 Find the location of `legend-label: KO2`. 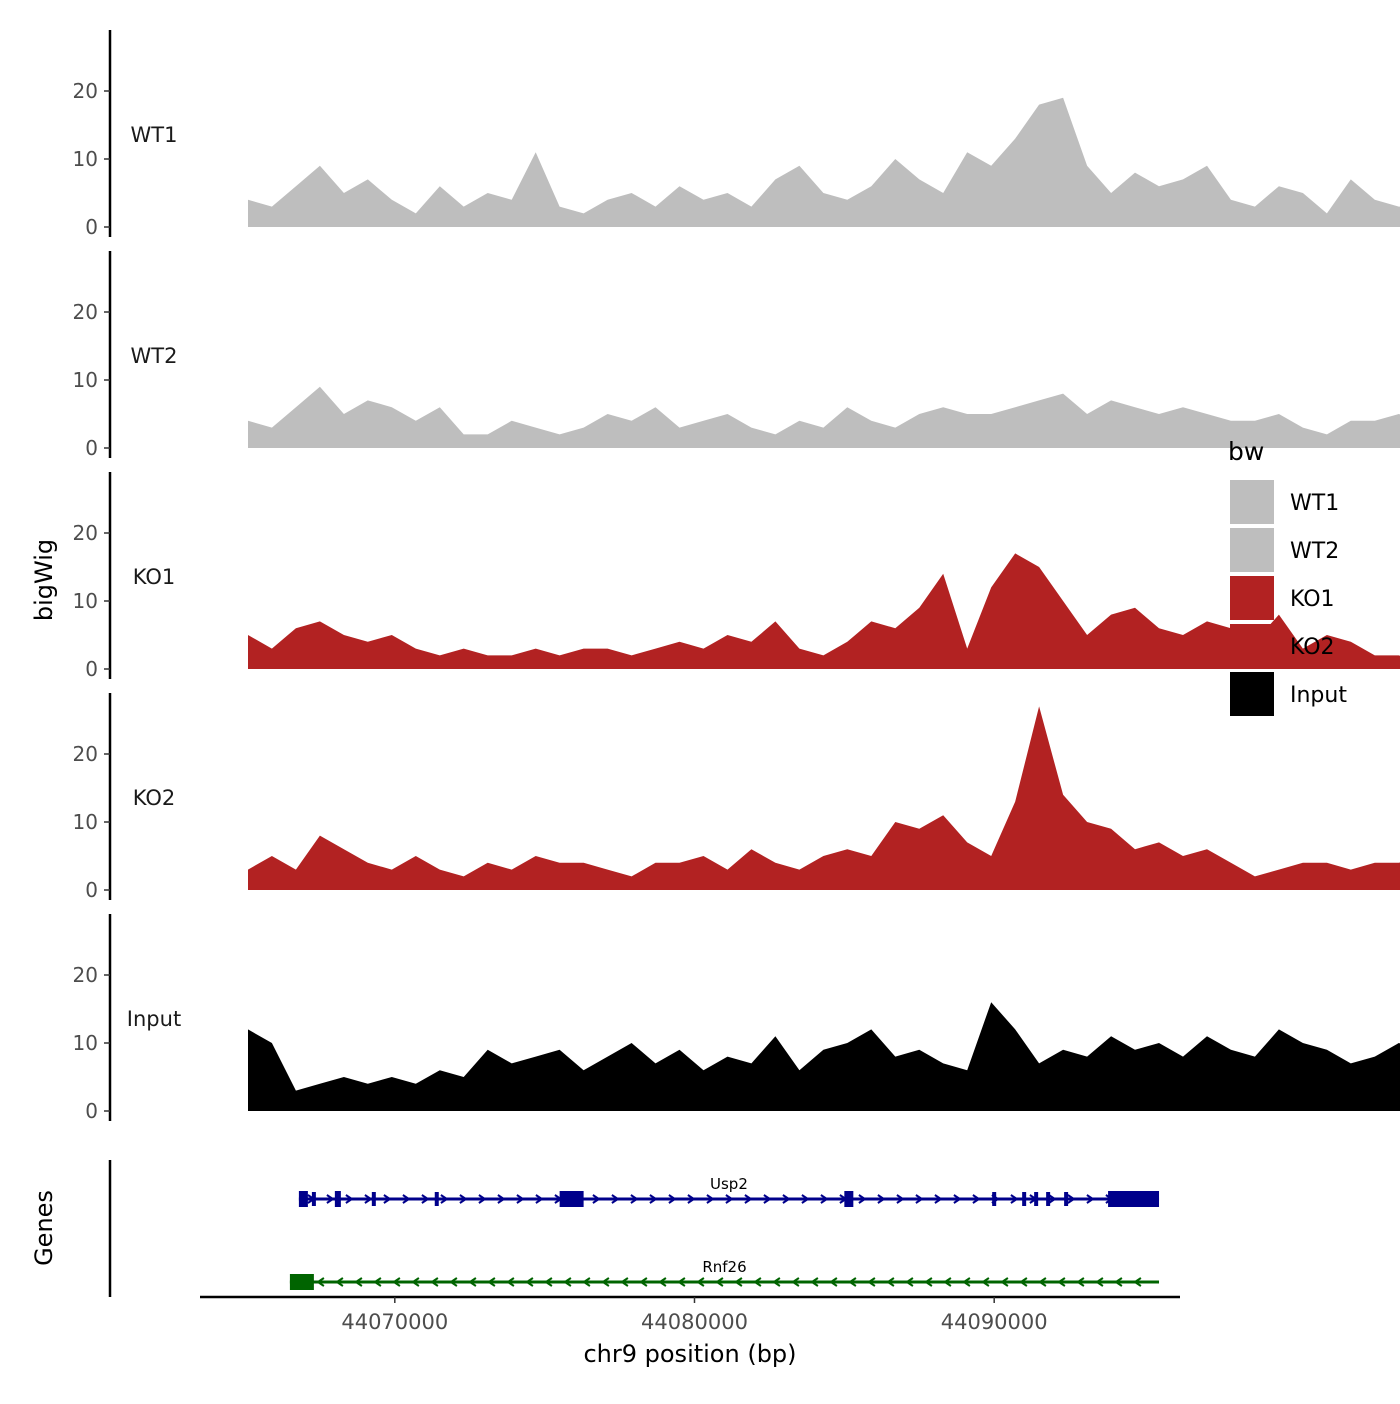

legend-label: KO2 is located at coordinates (1312, 647).